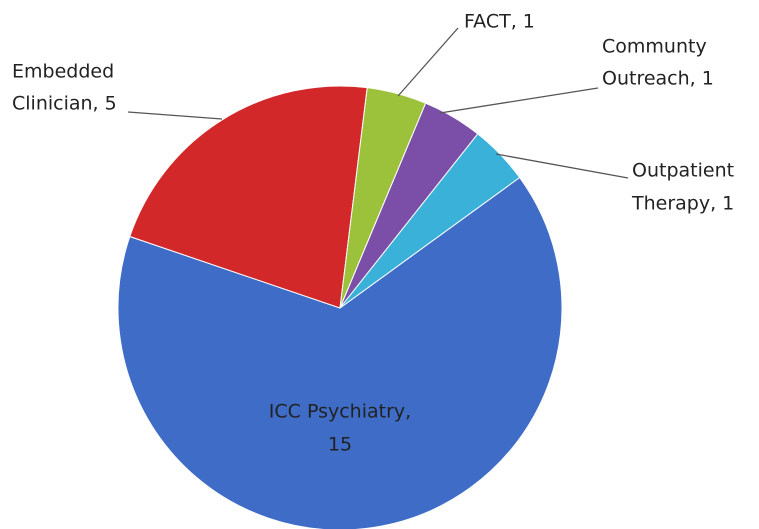 The width and height of the screenshot is (759, 529). Describe the element at coordinates (499, 22) in the screenshot. I see `slice-label: FACT, 1` at that location.